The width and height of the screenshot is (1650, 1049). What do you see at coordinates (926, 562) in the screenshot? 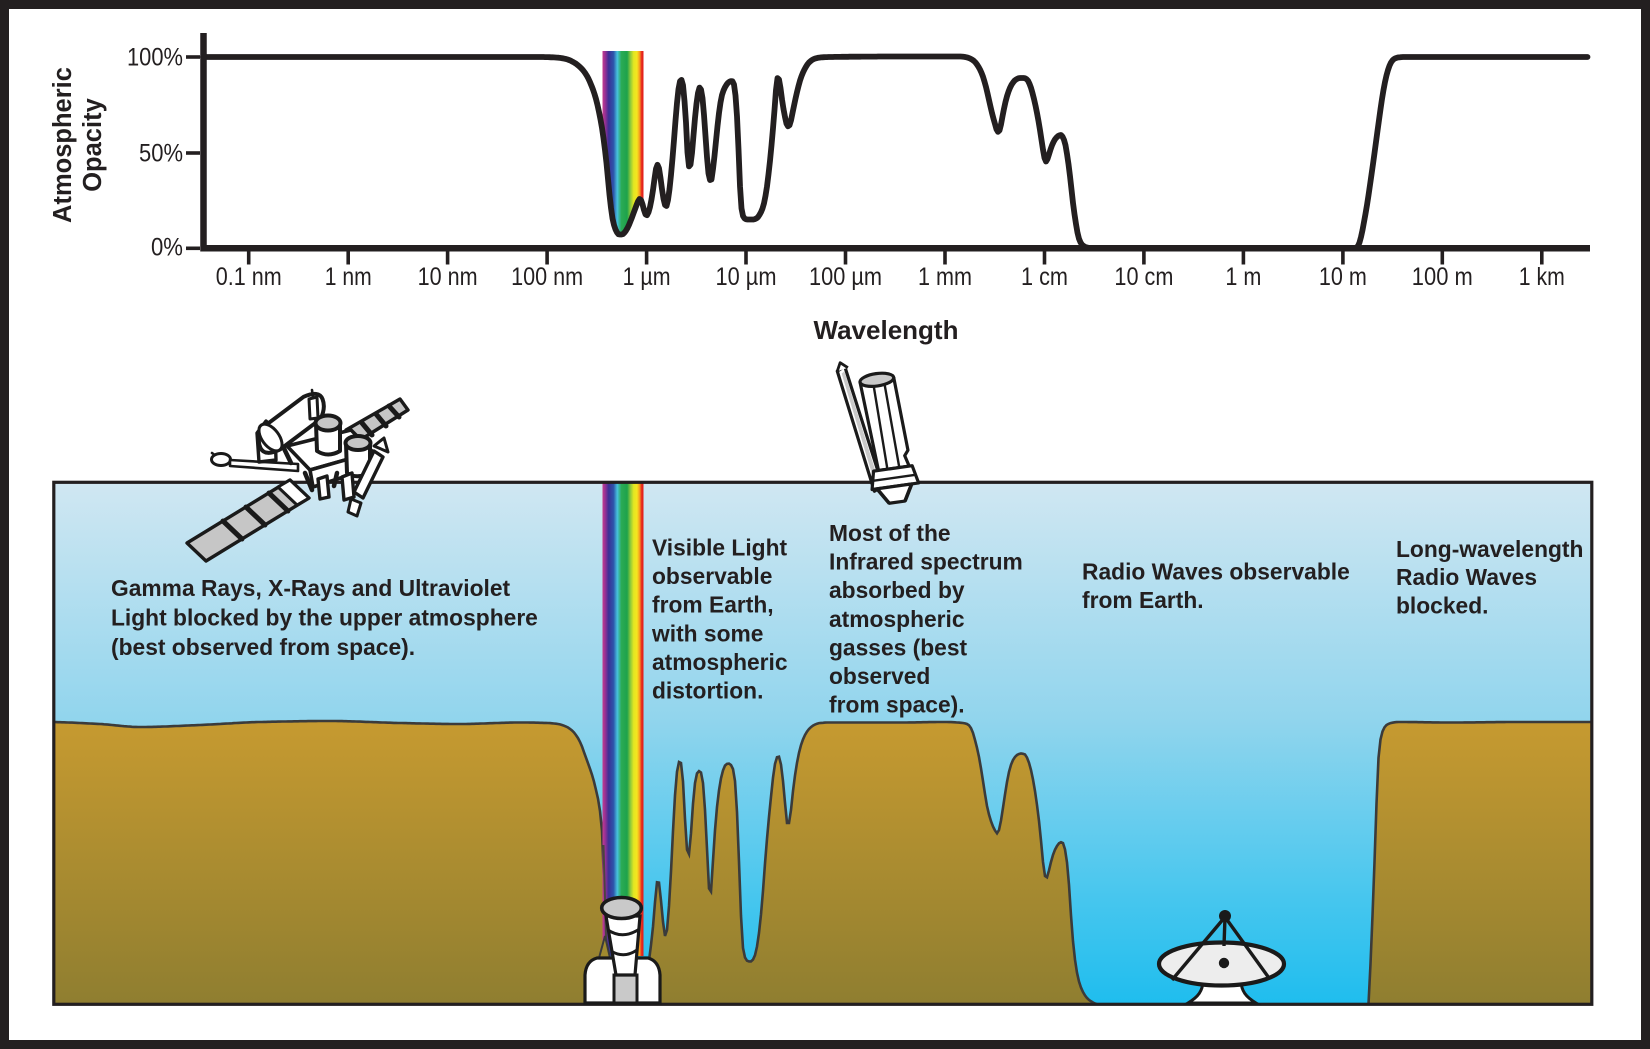
I see `svg-text: Infrared spectrum` at bounding box center [926, 562].